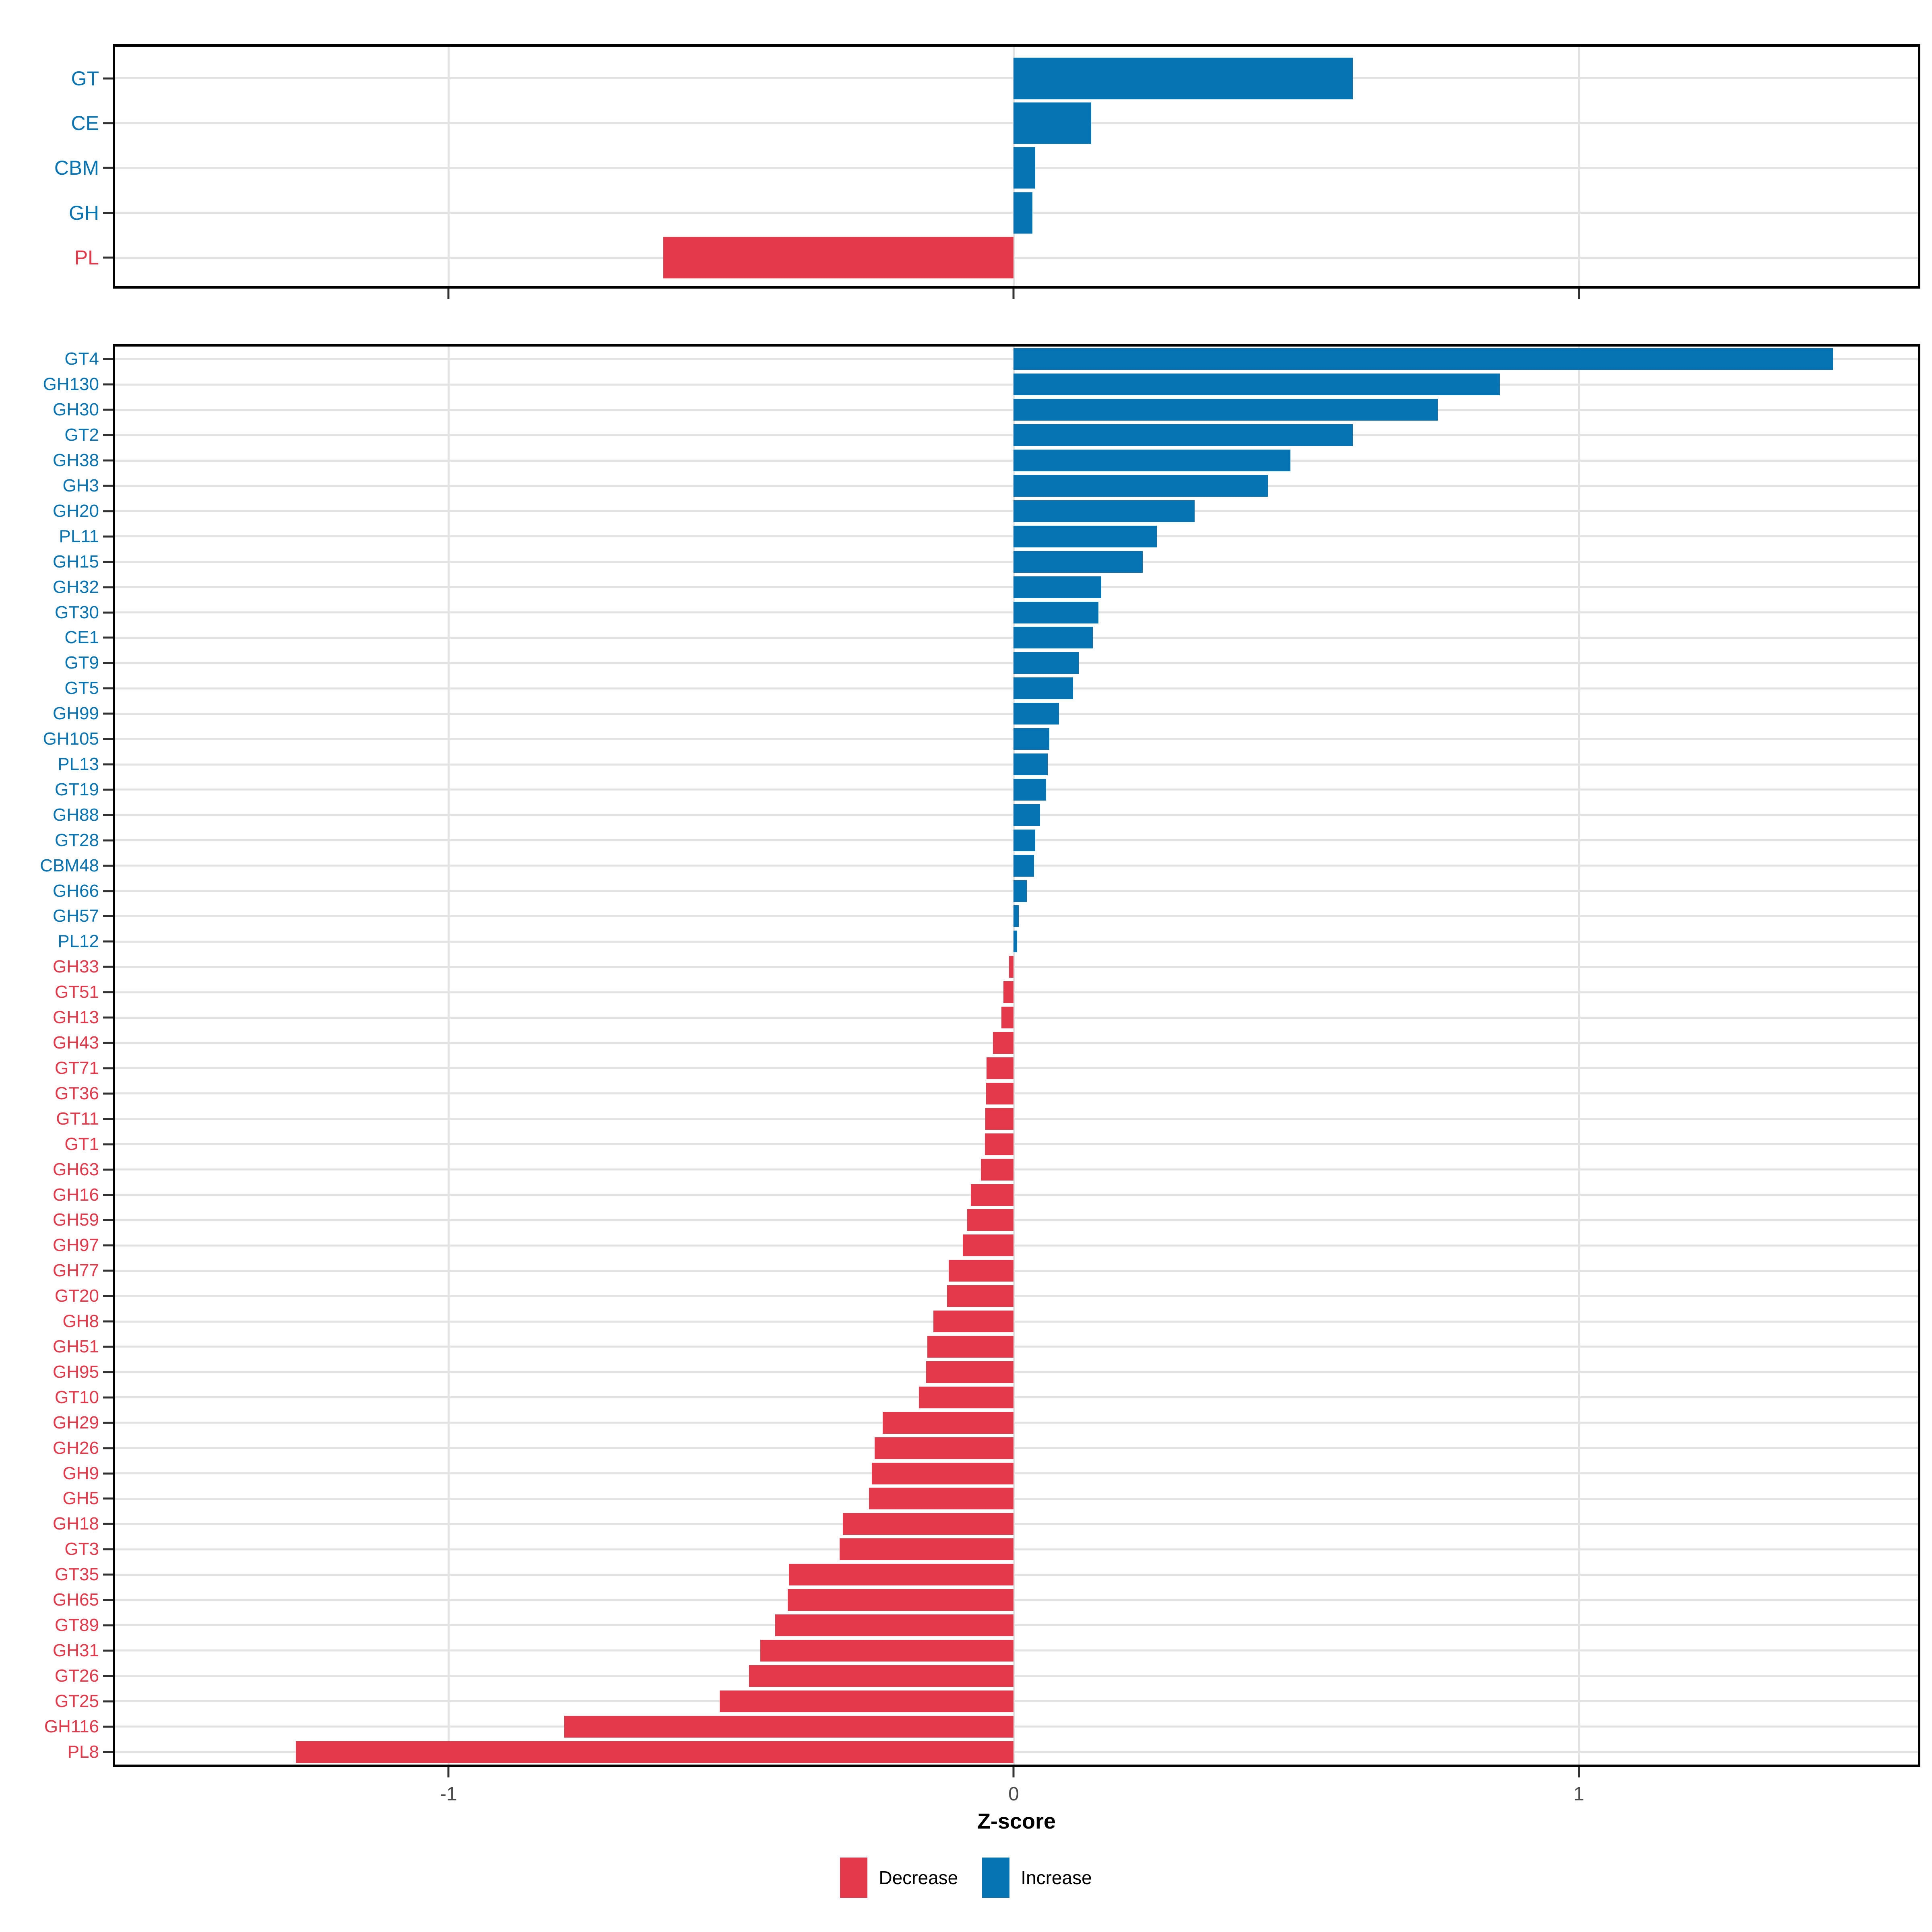 Image resolution: width=1932 pixels, height=1932 pixels. What do you see at coordinates (108, 815) in the screenshot?
I see `tick-left-GH88` at bounding box center [108, 815].